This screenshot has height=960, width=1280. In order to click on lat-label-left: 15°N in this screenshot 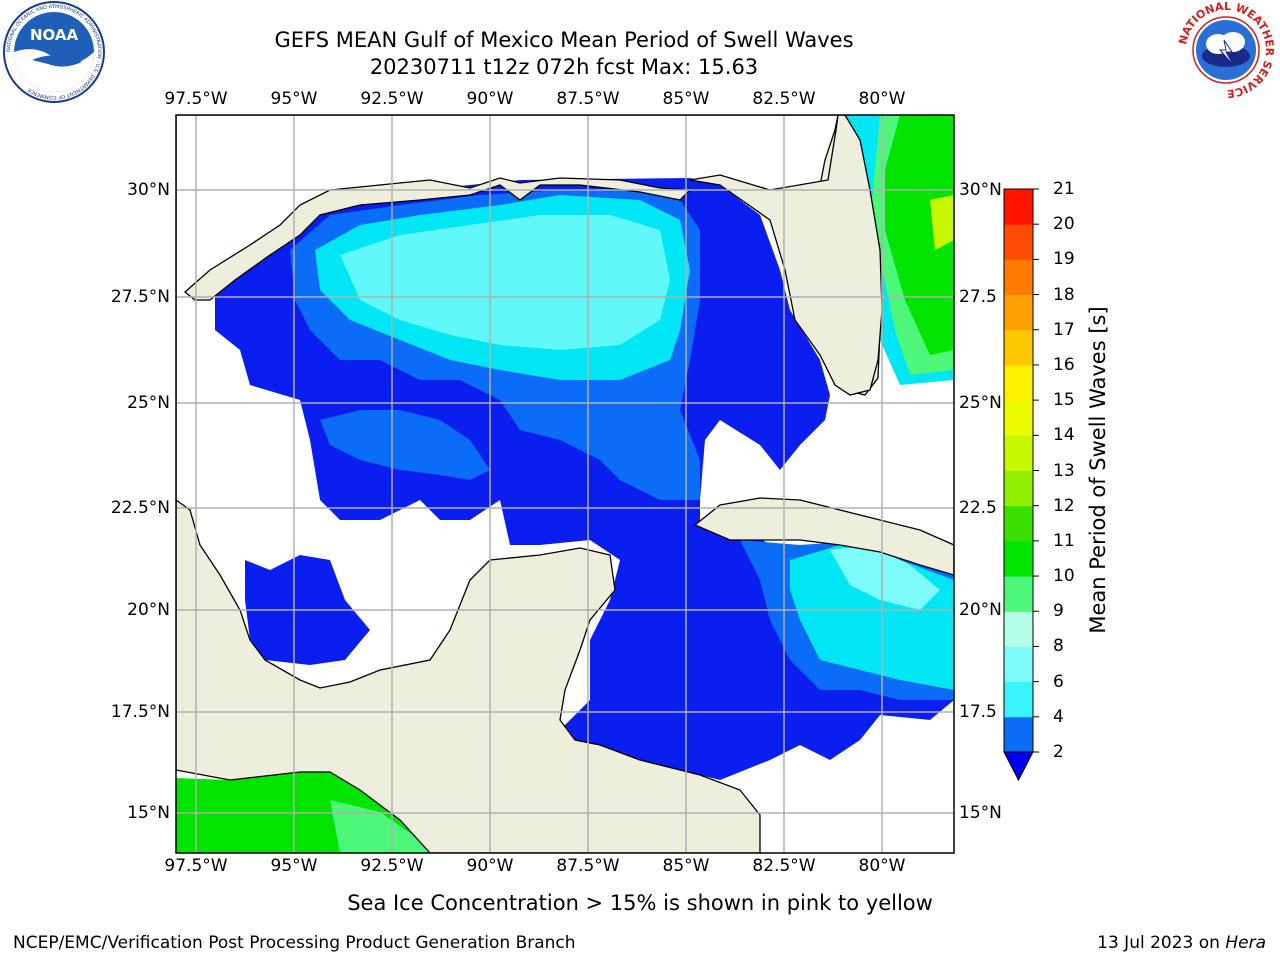, I will do `click(148, 813)`.